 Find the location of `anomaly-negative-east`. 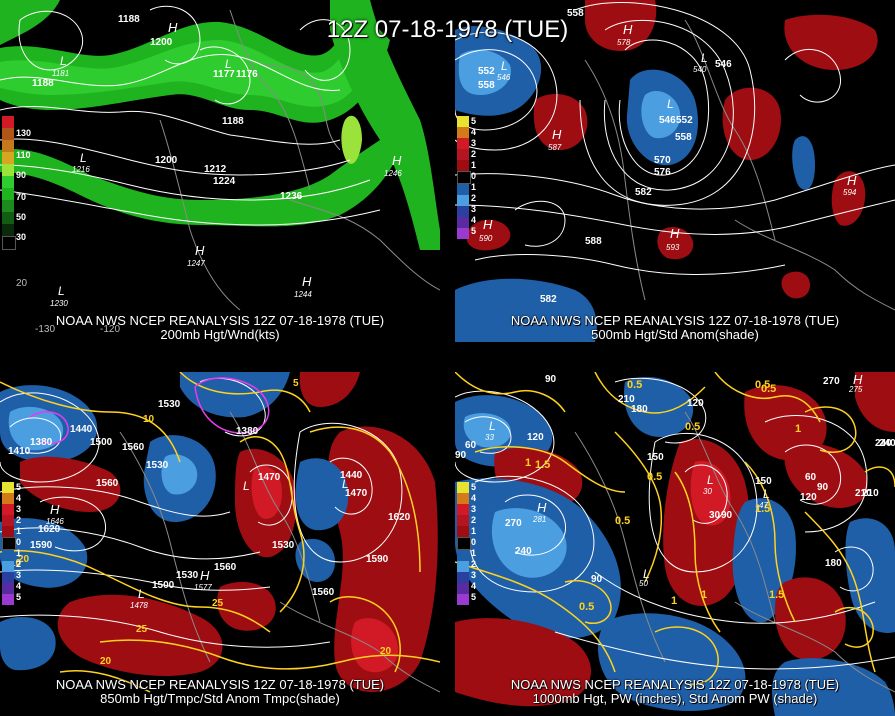

anomaly-negative-east is located at coordinates (803, 163).